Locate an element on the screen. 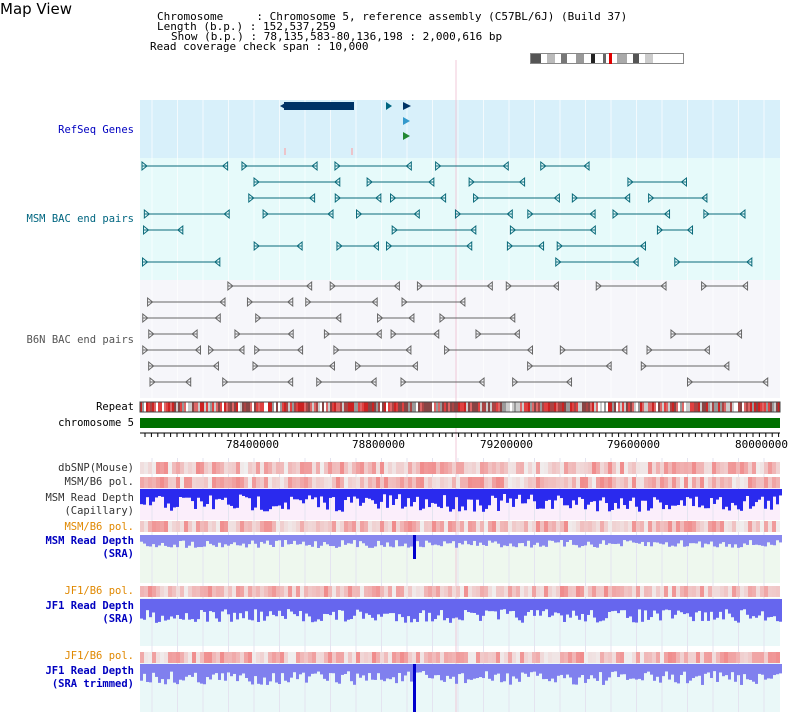 The image size is (800, 715). track-label-b6n-bac: B6N BAC end pairs is located at coordinates (80, 340).